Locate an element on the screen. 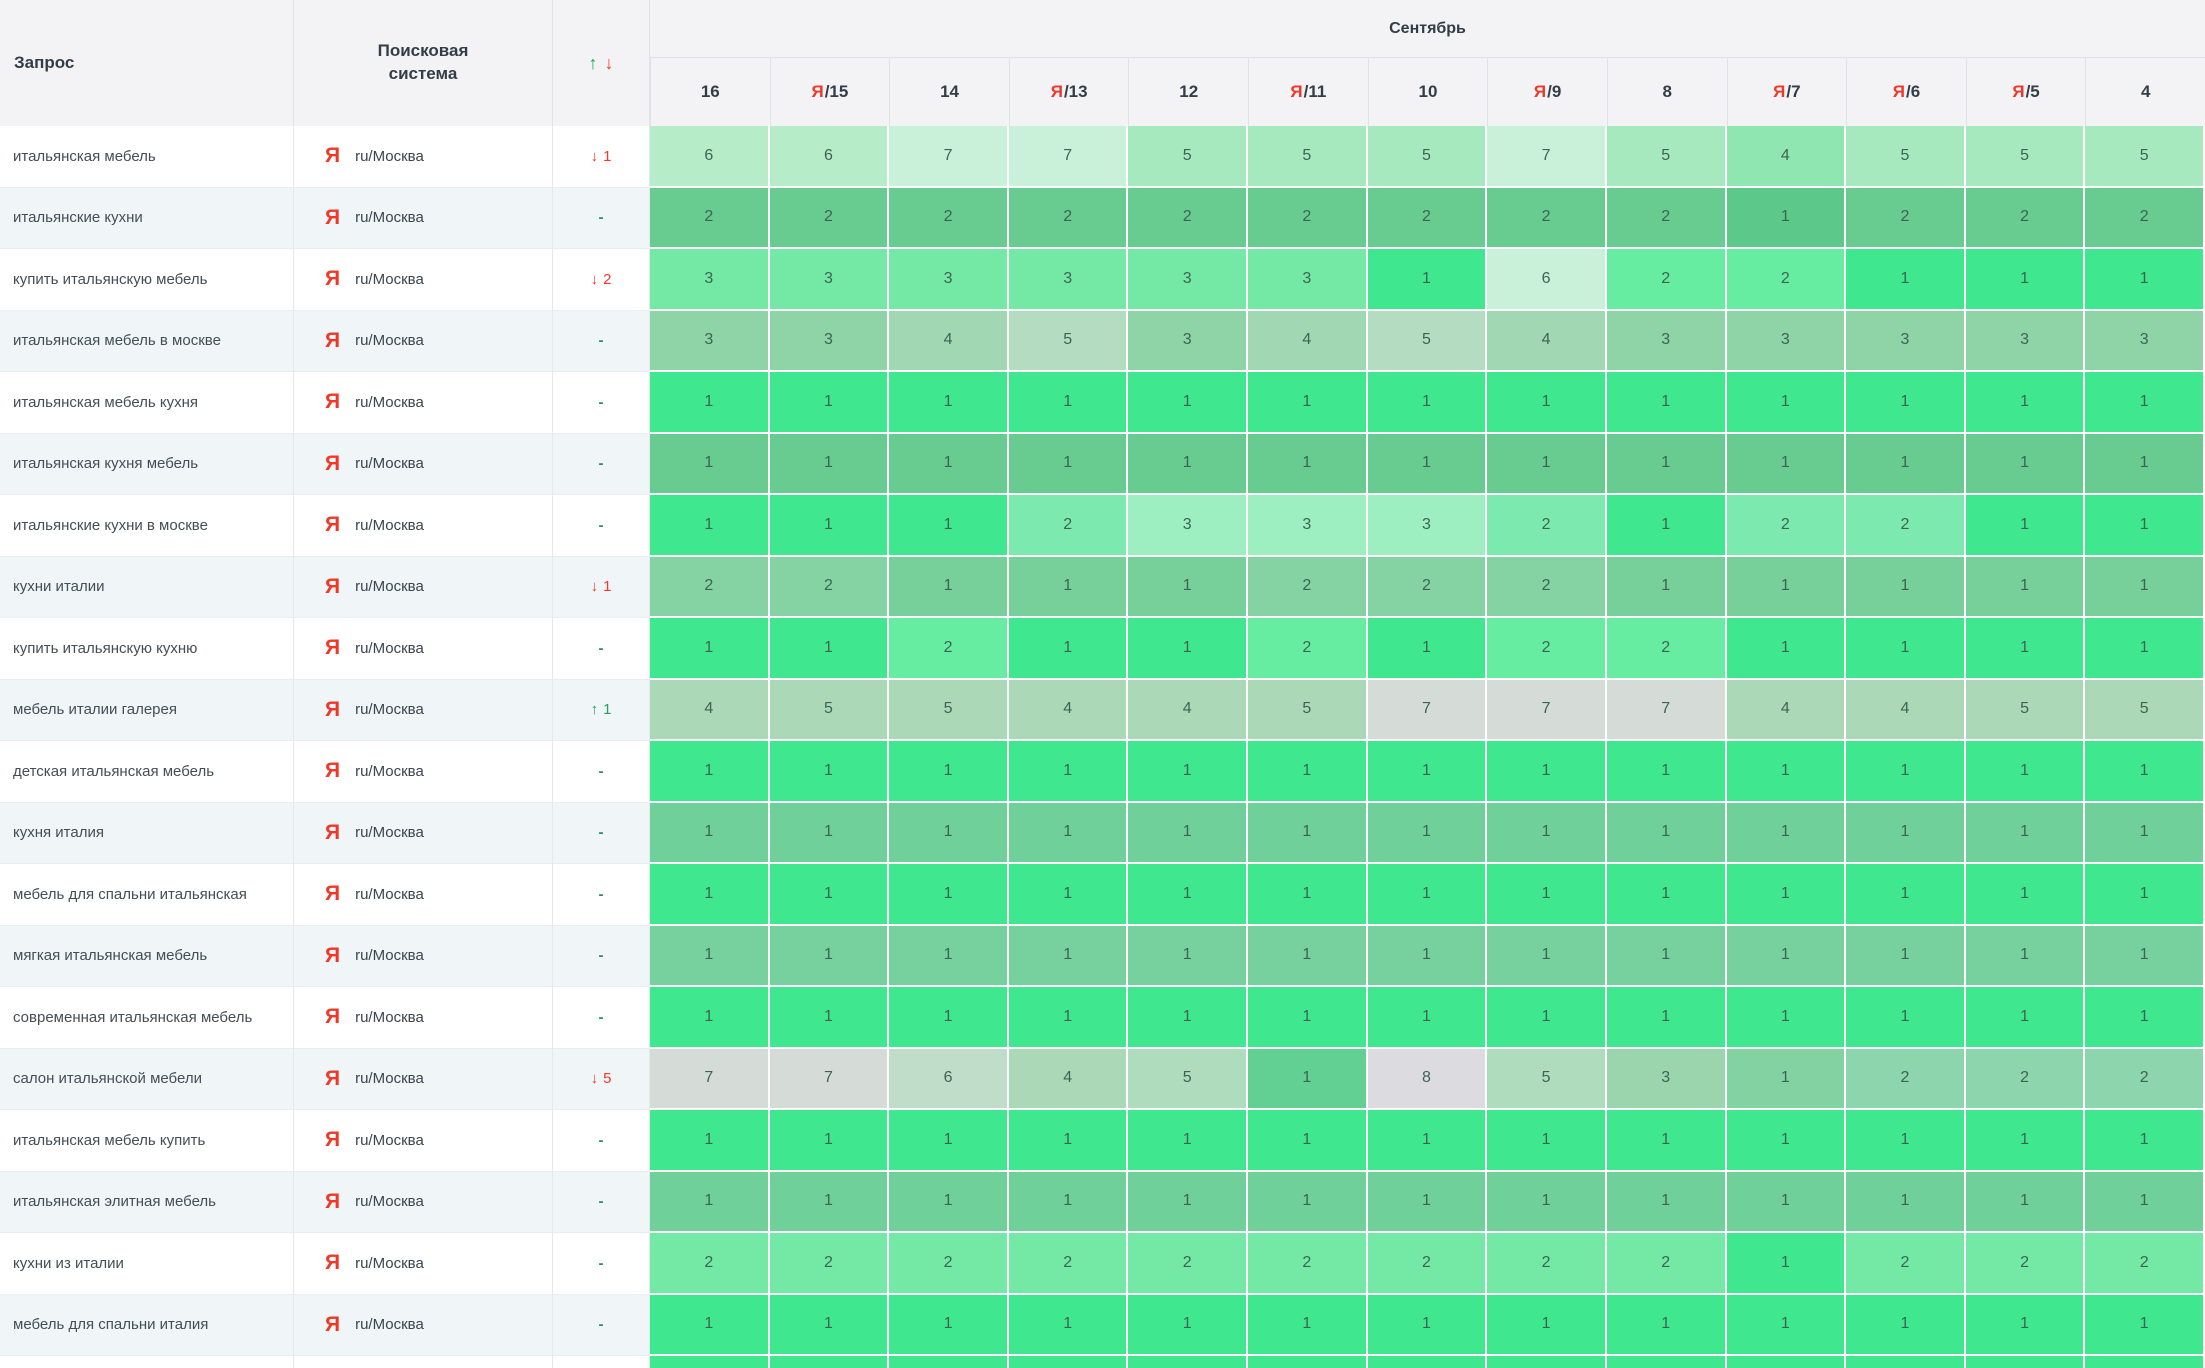 Image resolution: width=2205 pixels, height=1368 pixels. date-column-header: 12 is located at coordinates (1188, 92).